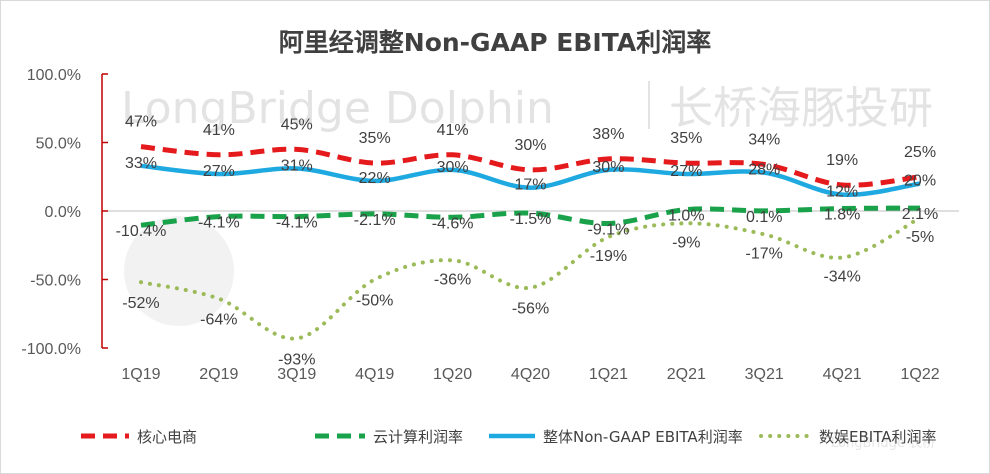 This screenshot has height=474, width=990. I want to click on data-label: 31%, so click(297, 166).